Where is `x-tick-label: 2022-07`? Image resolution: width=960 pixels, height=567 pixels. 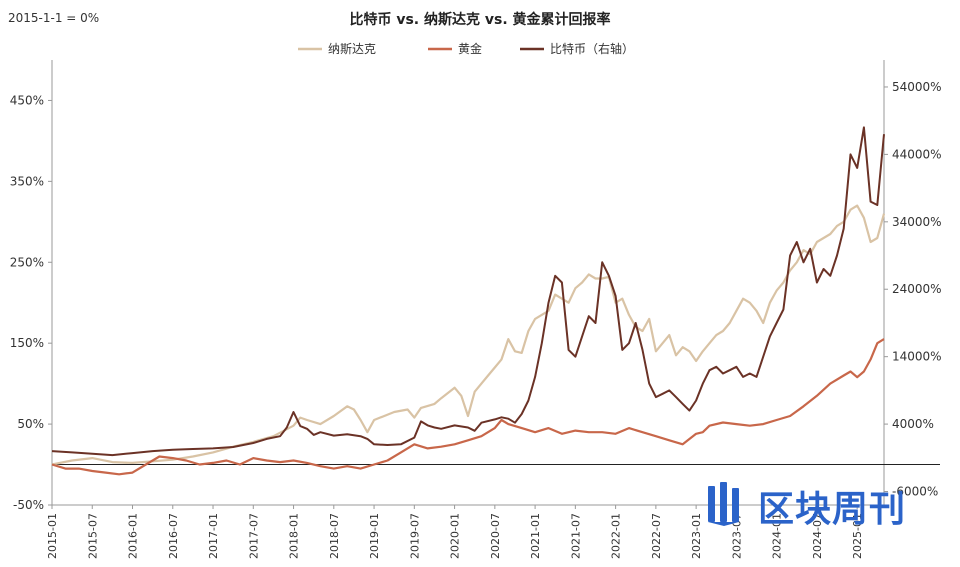
x-tick-label: 2022-07 is located at coordinates (656, 536).